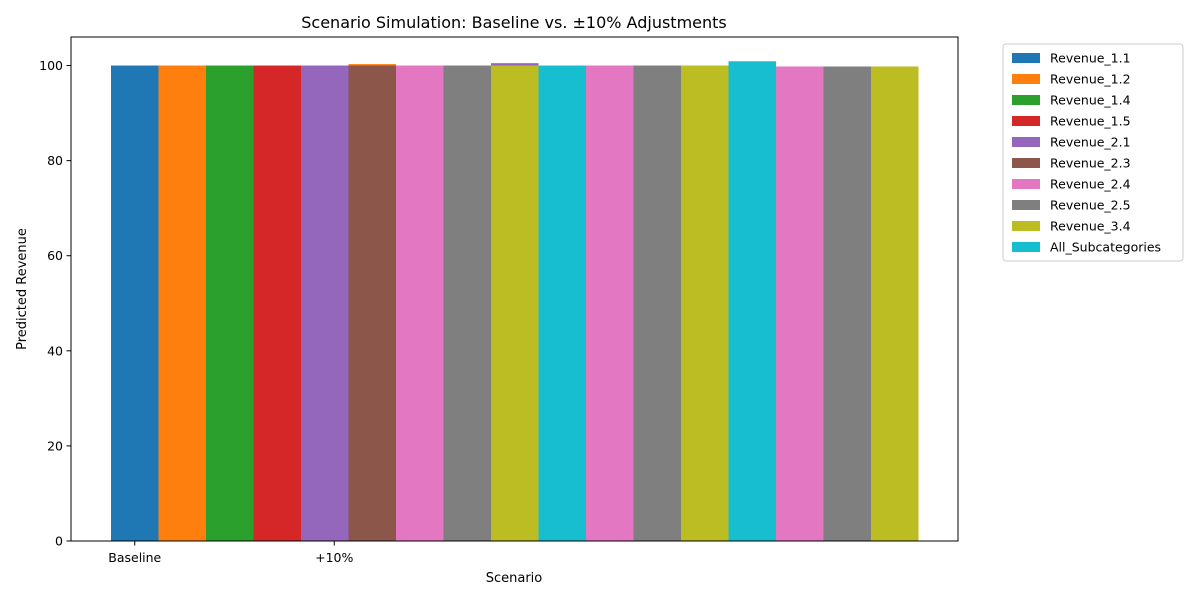 Image resolution: width=1200 pixels, height=600 pixels. Describe the element at coordinates (334, 557) in the screenshot. I see `x-tick-label: +10%` at that location.